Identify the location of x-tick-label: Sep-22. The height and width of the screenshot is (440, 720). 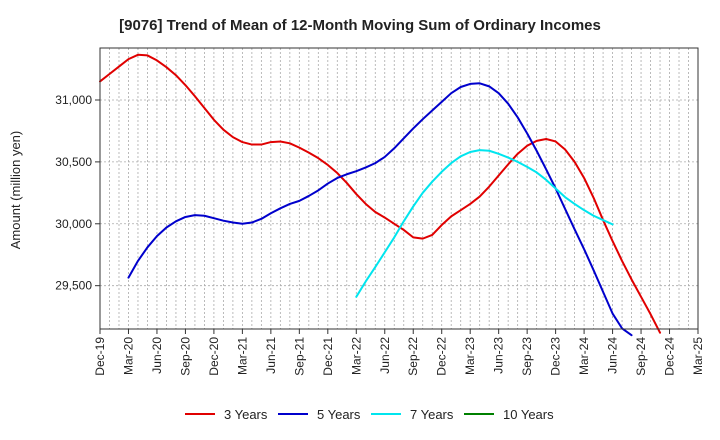
(413, 356).